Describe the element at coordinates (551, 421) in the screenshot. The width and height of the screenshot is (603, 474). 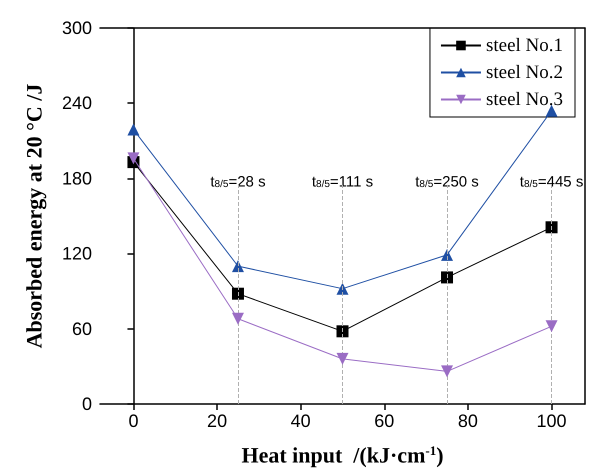
I see `x-tick-label: 100` at that location.